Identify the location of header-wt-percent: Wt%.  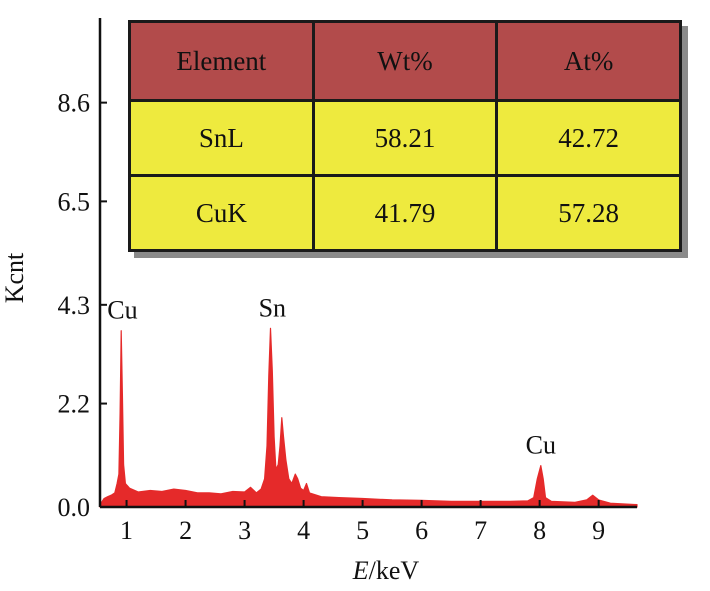
(405, 61).